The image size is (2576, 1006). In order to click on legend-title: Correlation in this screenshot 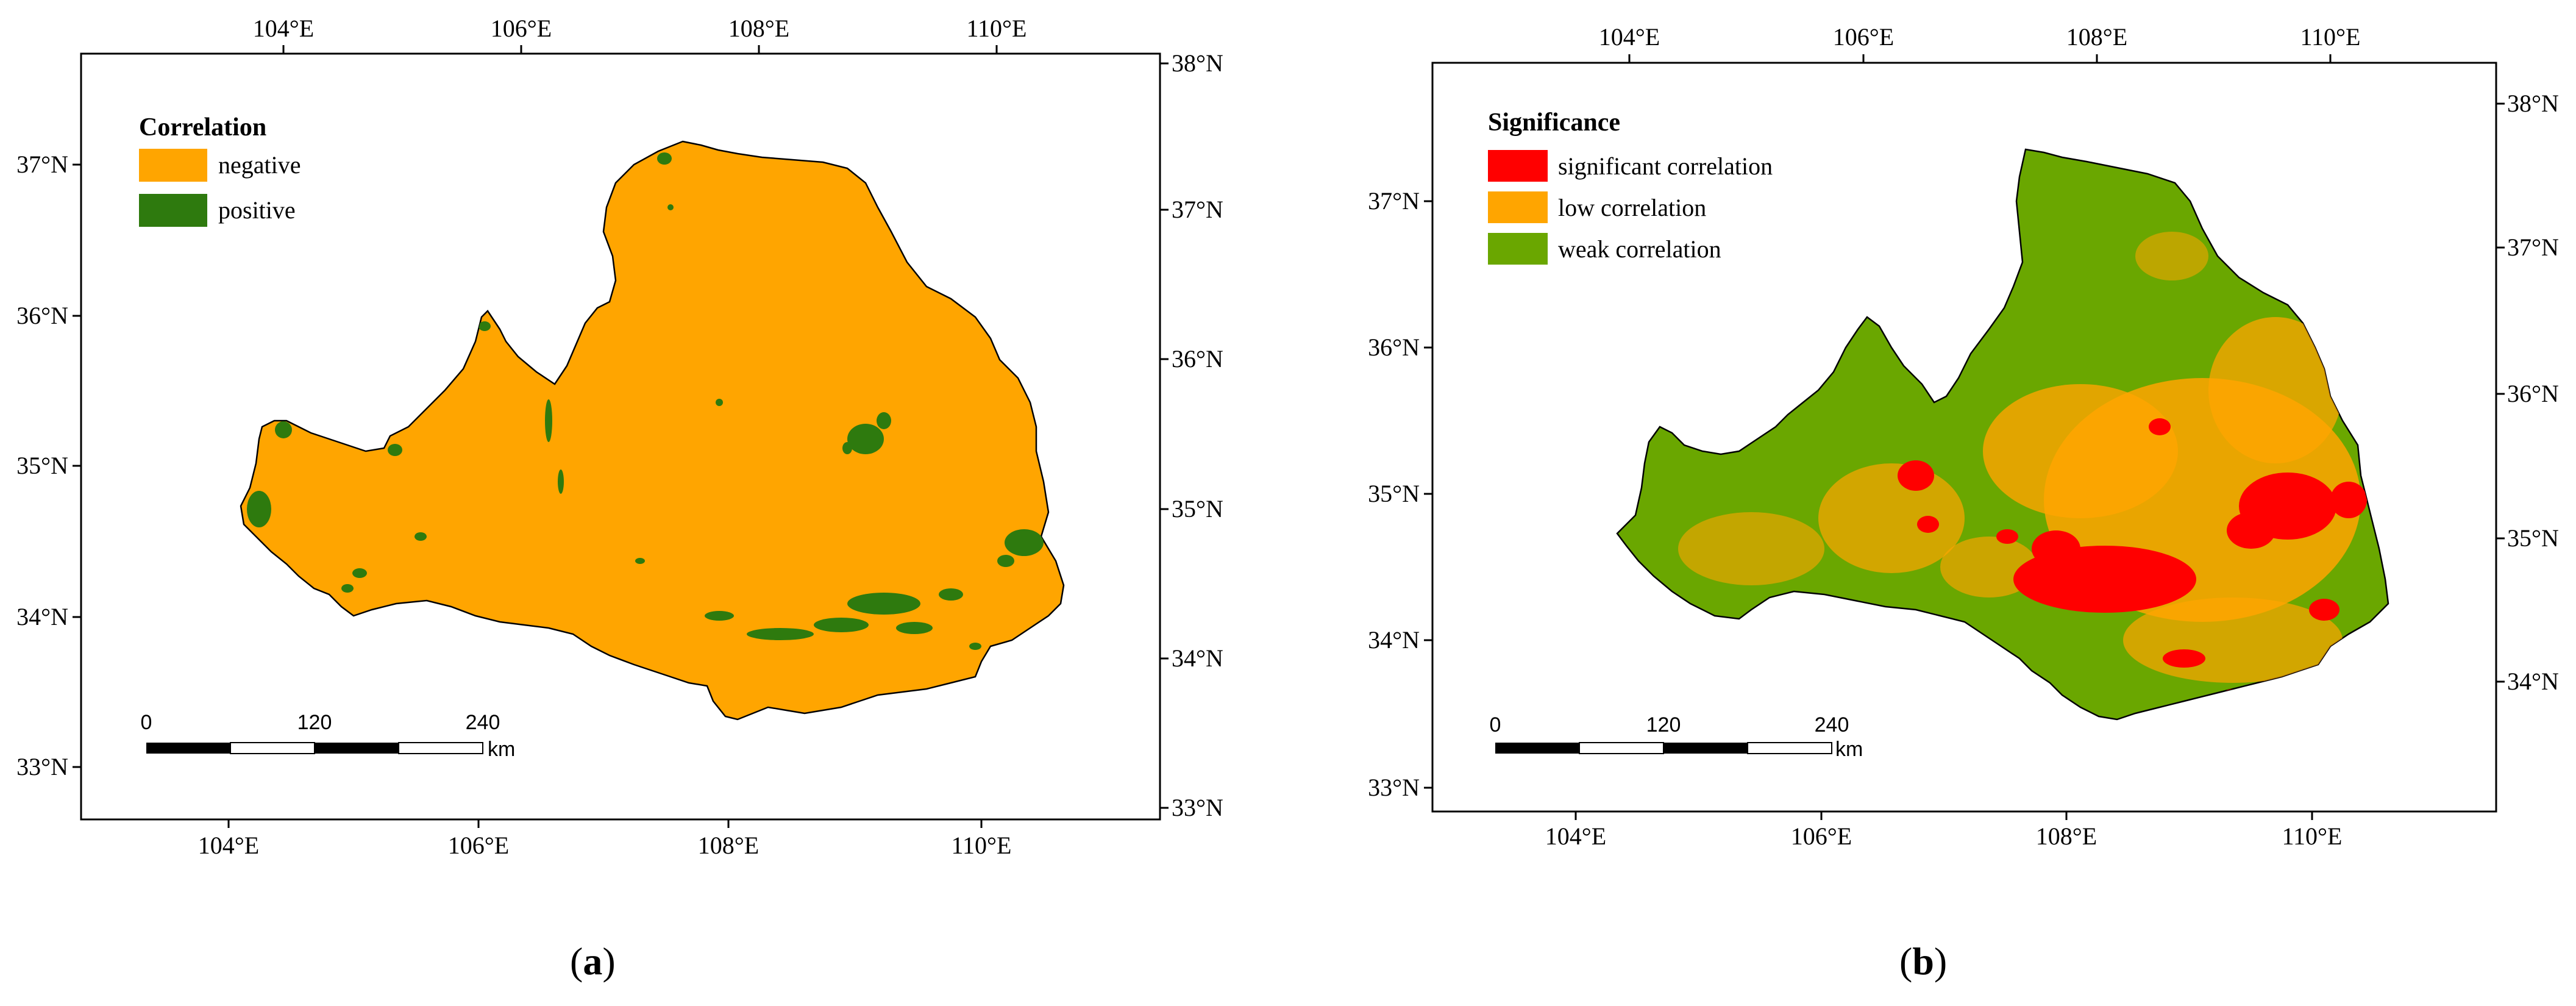, I will do `click(202, 127)`.